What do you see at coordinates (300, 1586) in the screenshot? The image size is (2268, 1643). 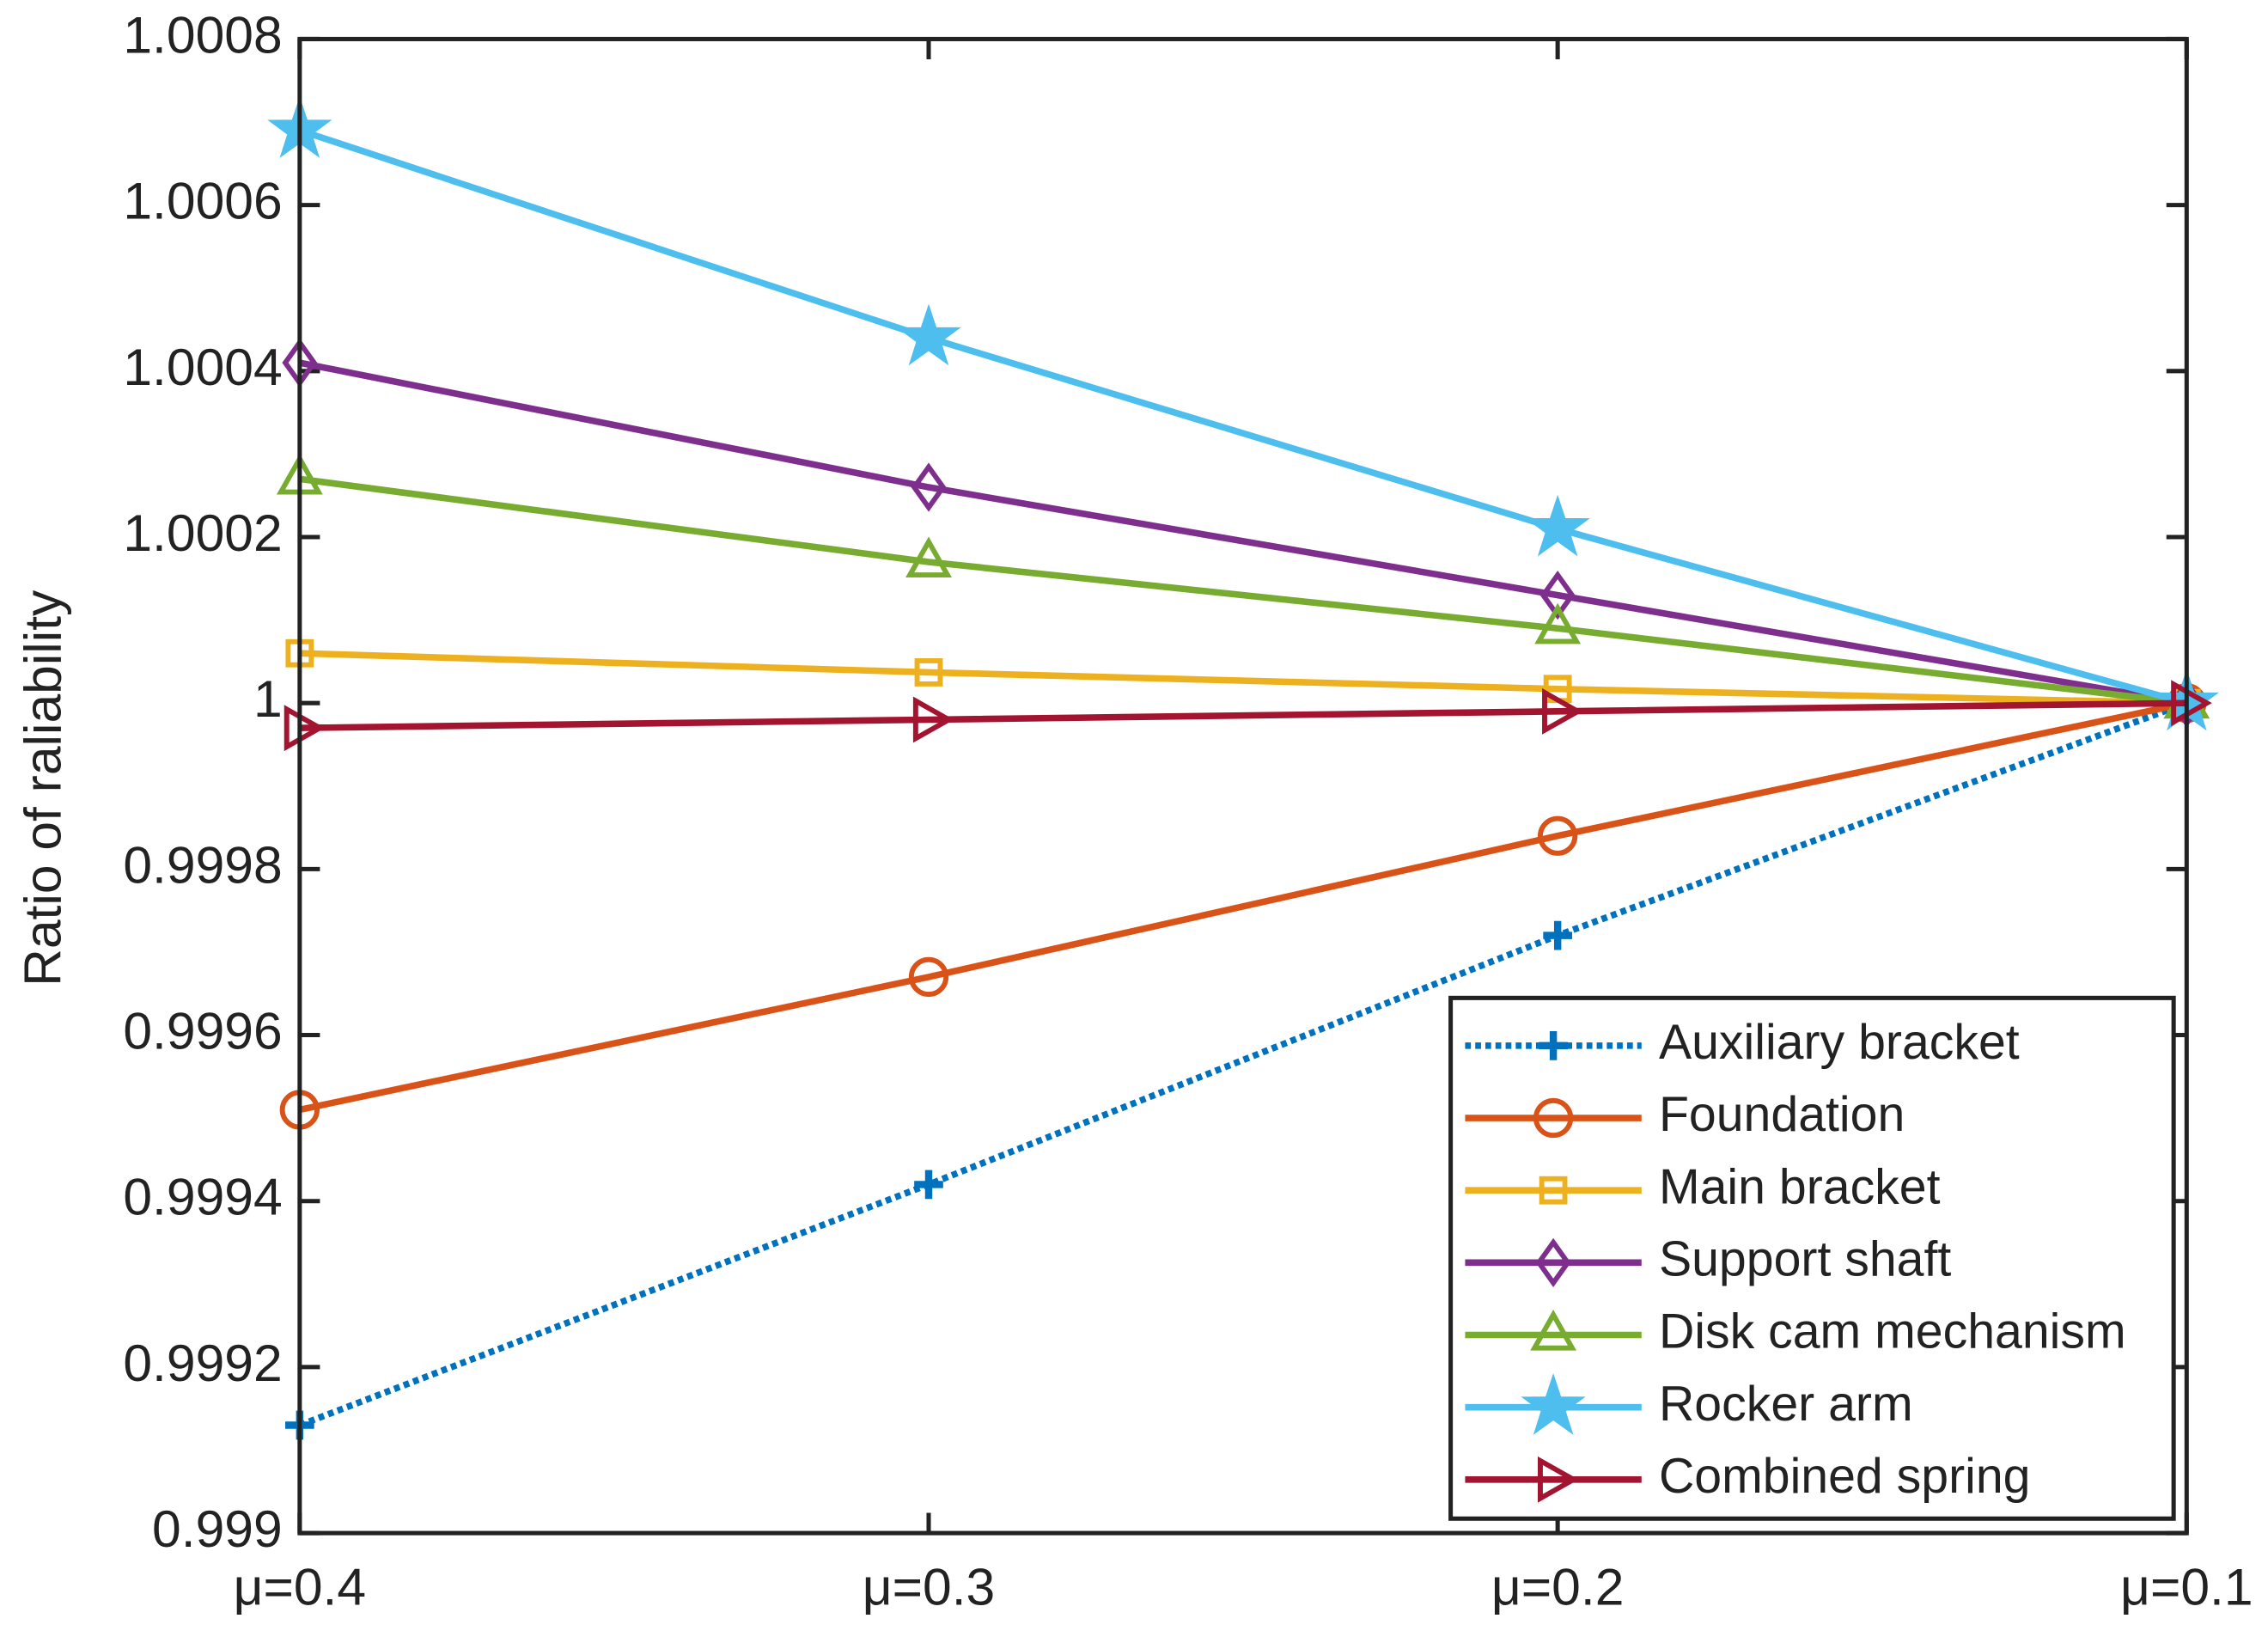 I see `x-tick-label: μ=0.4` at bounding box center [300, 1586].